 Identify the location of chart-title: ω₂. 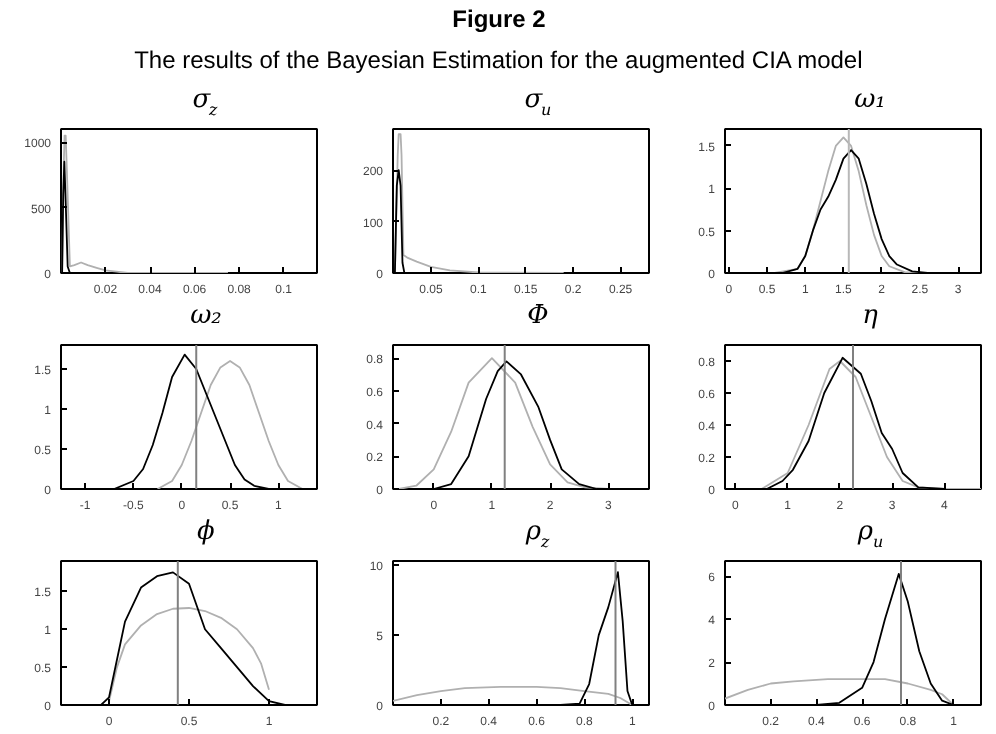
(206, 316).